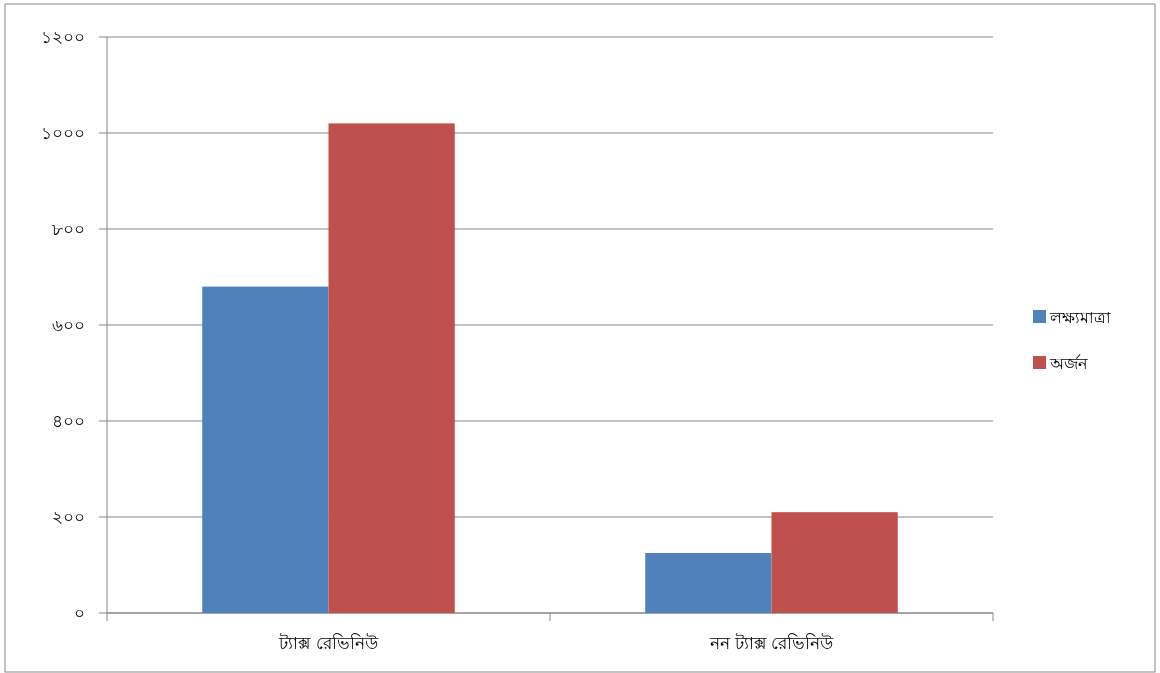 The height and width of the screenshot is (673, 1160). Describe the element at coordinates (68, 517) in the screenshot. I see `y-tick-label: ২০০` at that location.